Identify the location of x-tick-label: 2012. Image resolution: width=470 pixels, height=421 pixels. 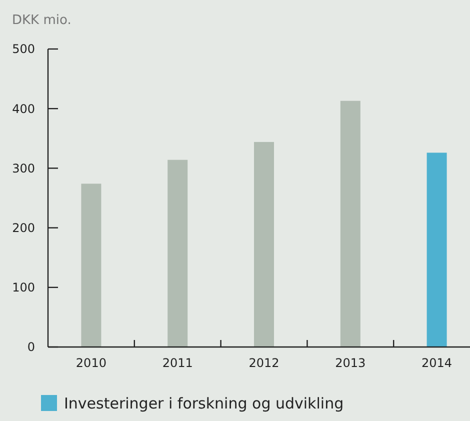
(264, 363).